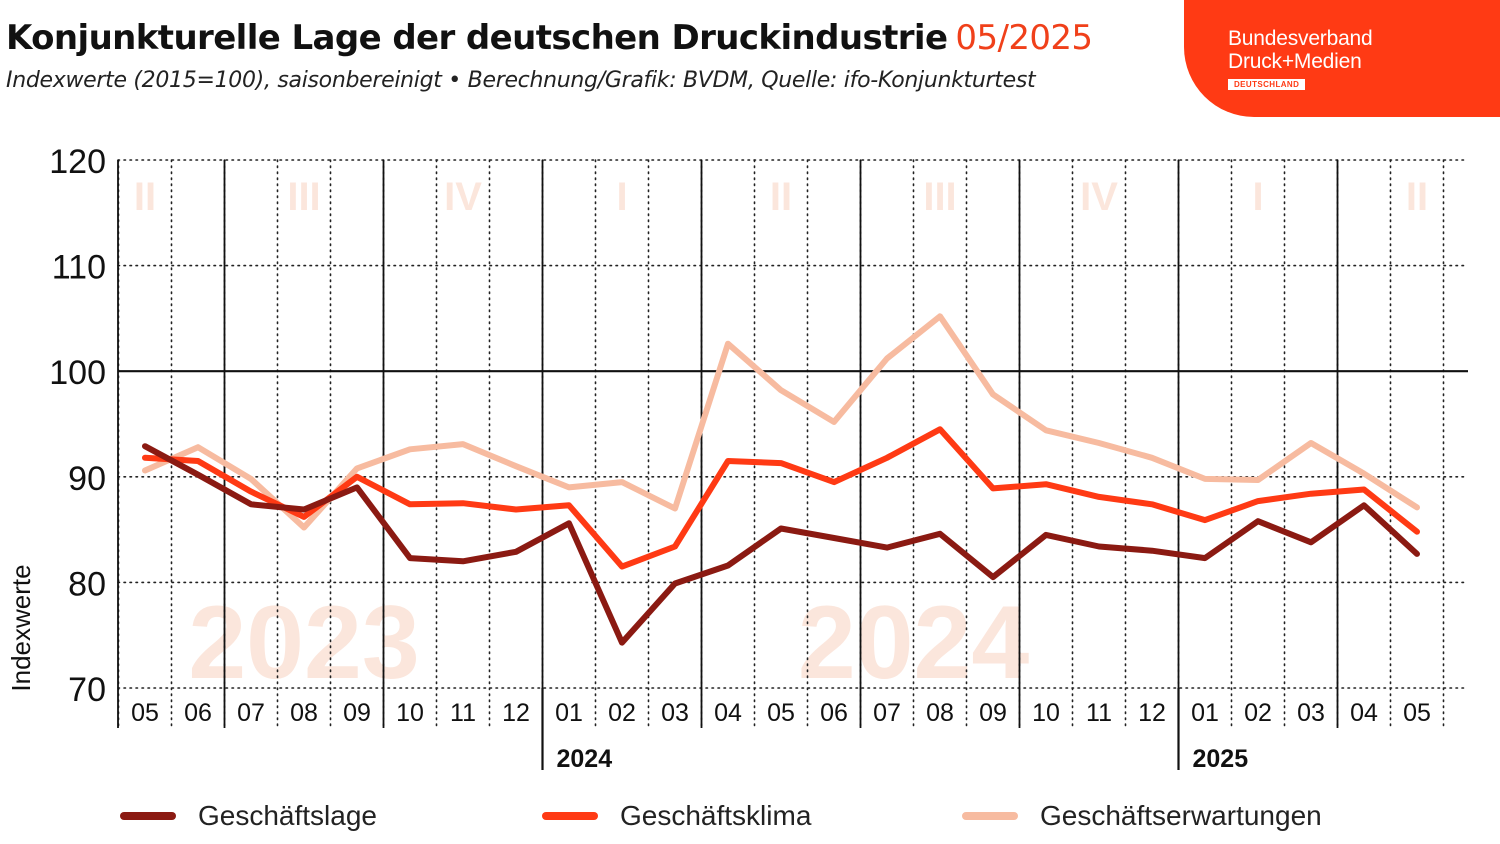  I want to click on y-axis-title: Indexwerte, so click(21, 627).